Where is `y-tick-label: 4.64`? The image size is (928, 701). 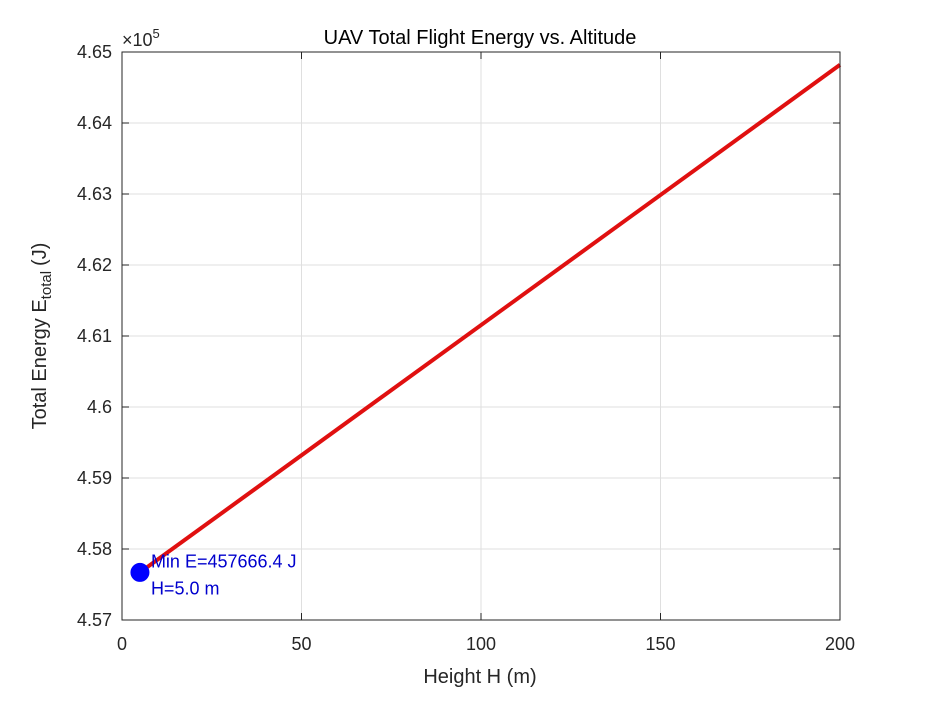 y-tick-label: 4.64 is located at coordinates (94, 123).